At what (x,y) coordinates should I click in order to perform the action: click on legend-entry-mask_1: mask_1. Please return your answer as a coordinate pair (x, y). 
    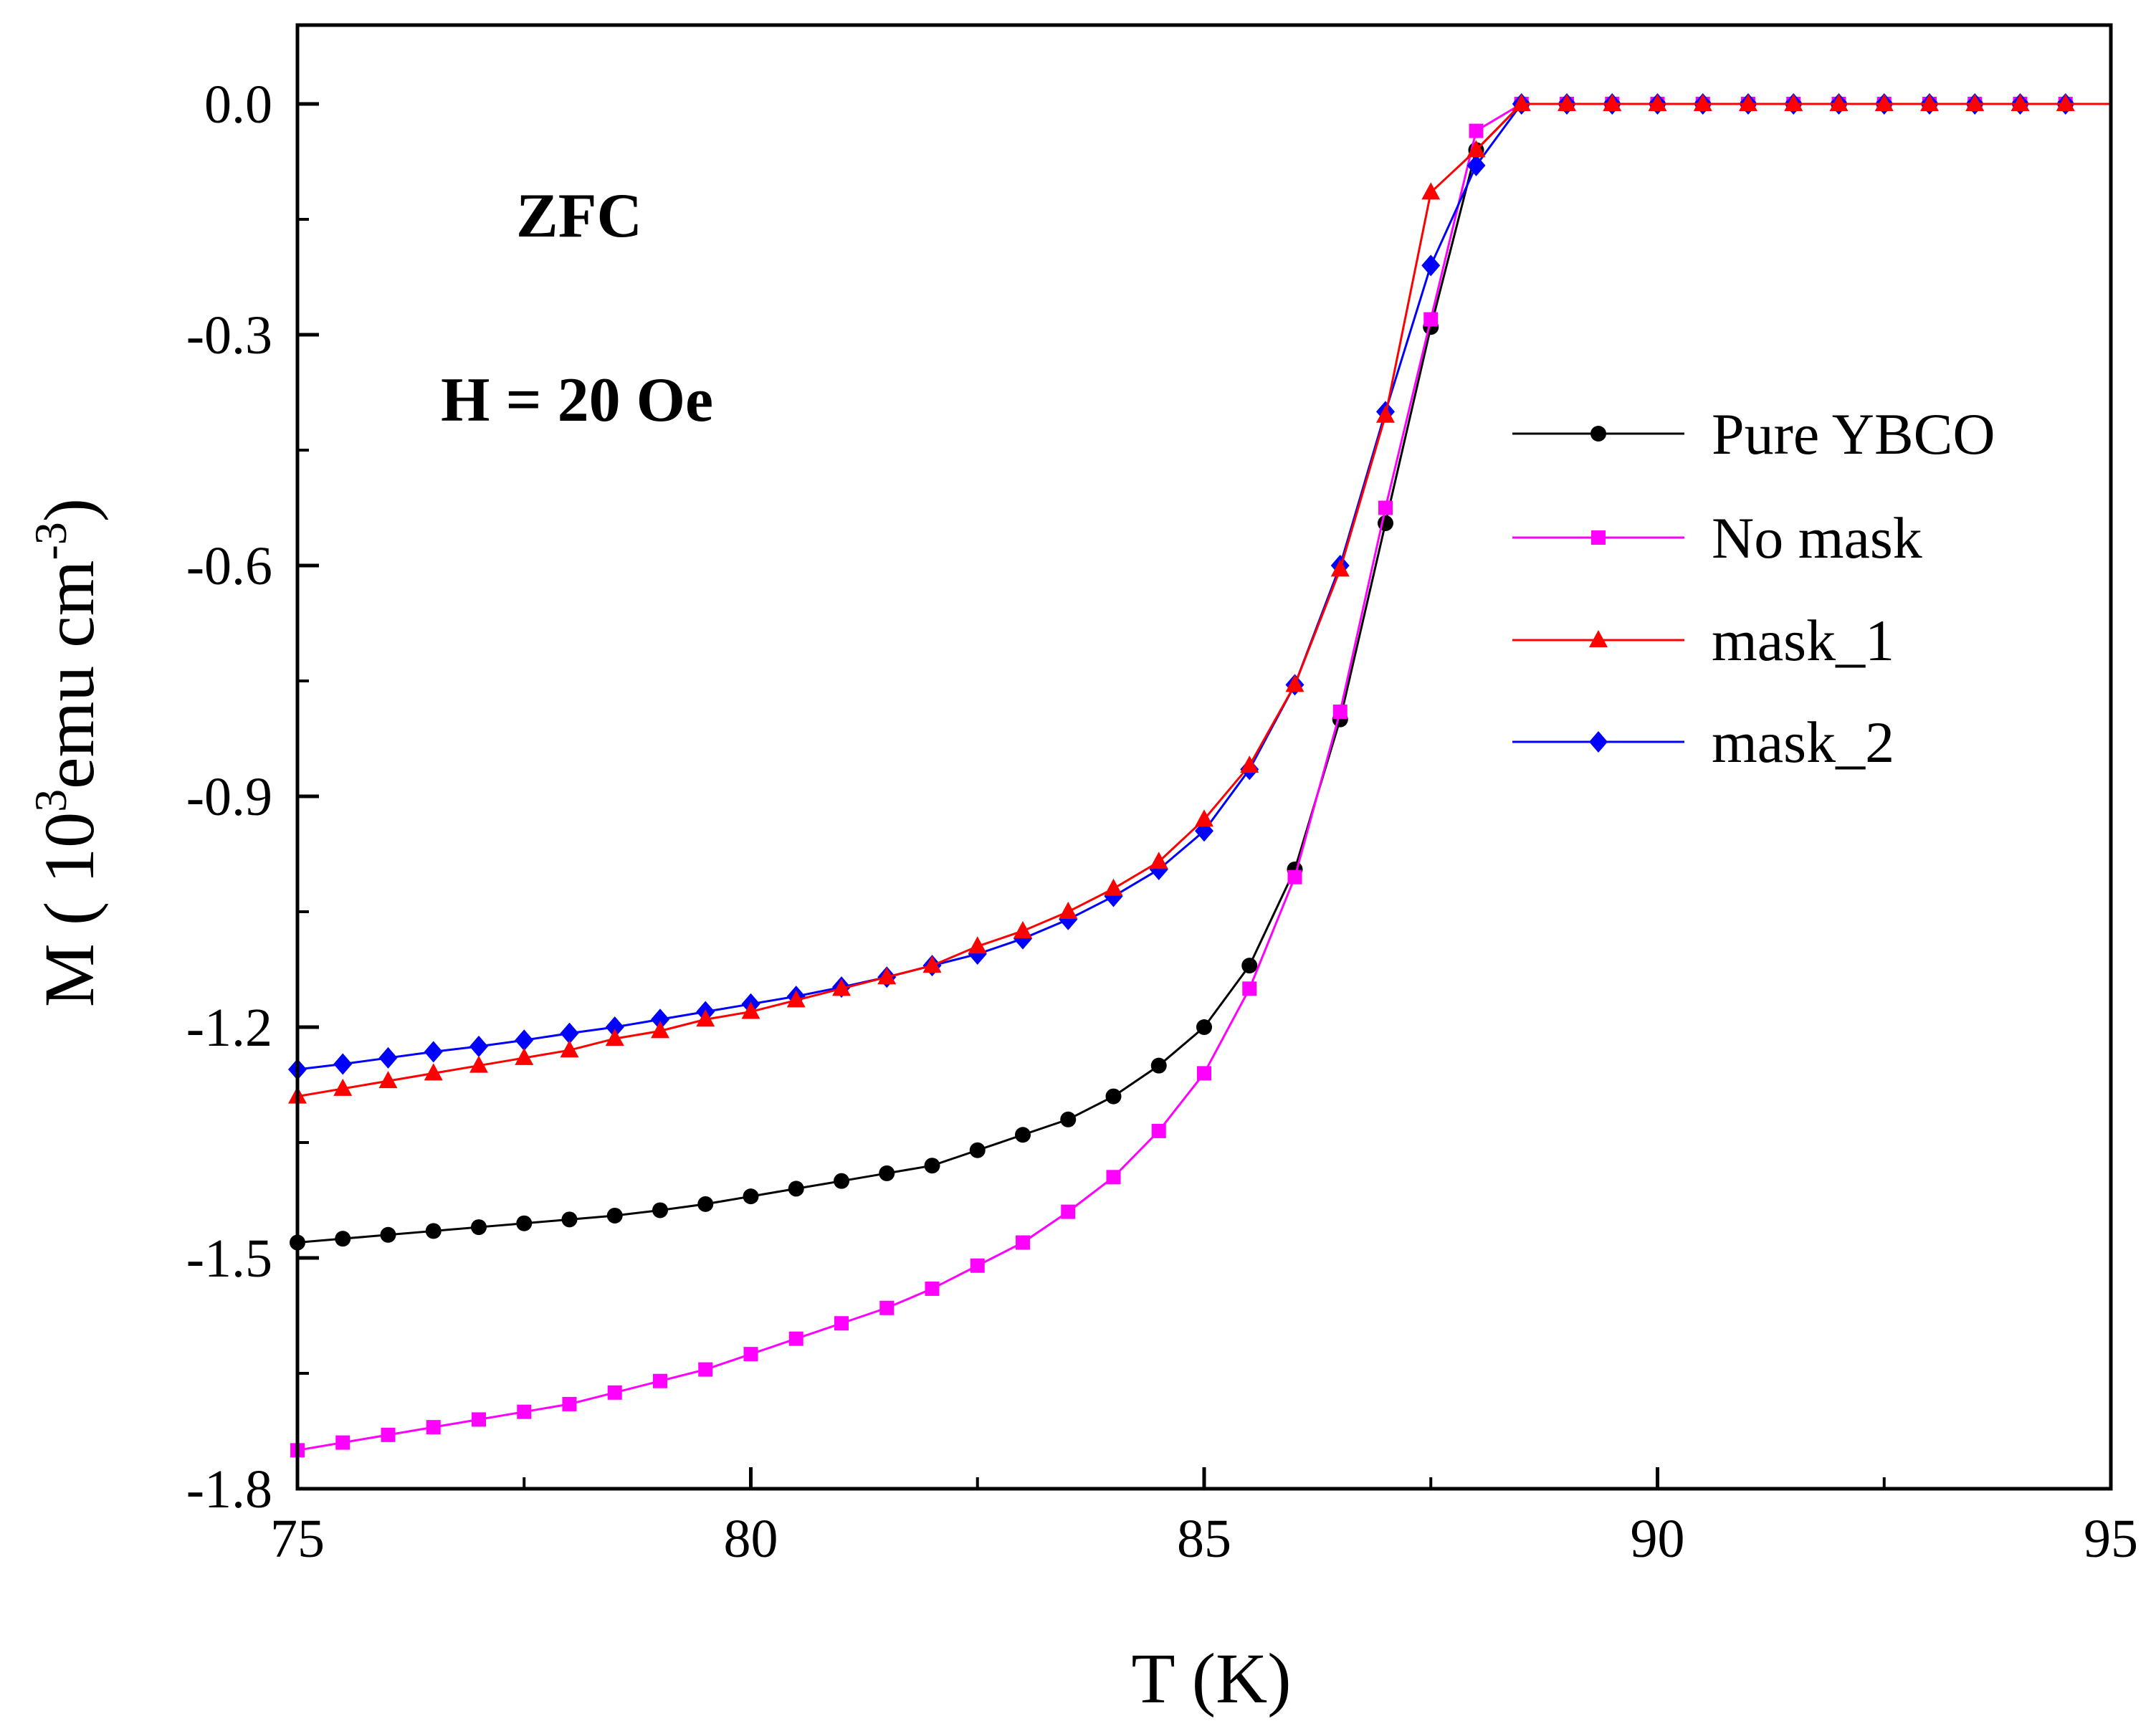
    Looking at the image, I should click on (1703, 640).